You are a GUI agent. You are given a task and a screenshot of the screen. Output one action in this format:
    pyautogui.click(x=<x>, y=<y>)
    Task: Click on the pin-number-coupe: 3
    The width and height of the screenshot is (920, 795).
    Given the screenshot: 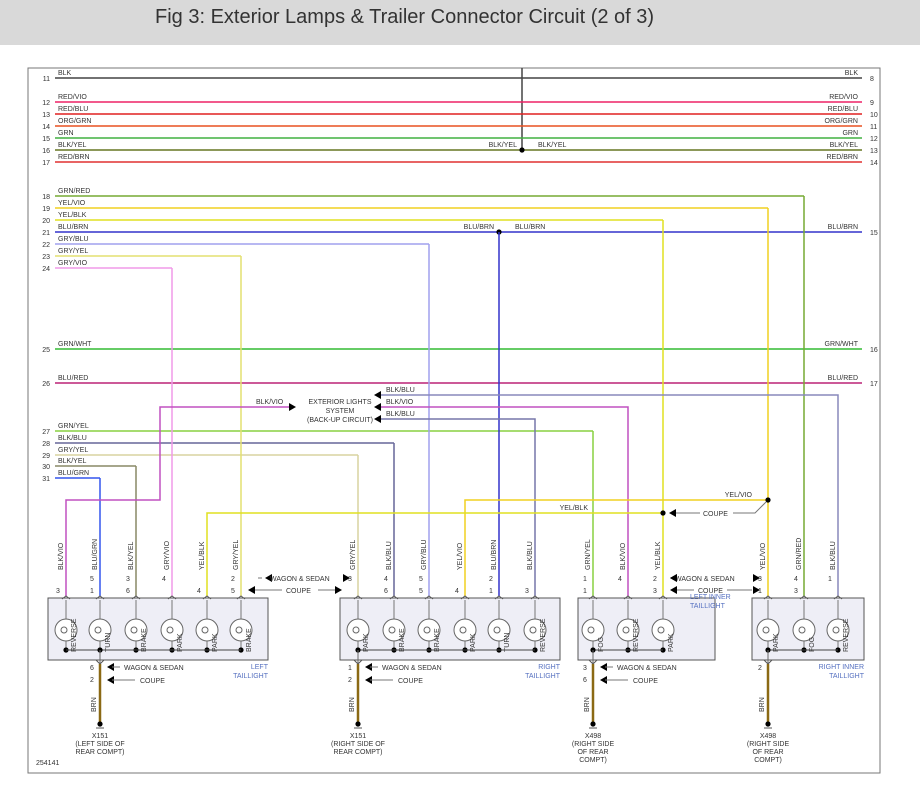 What is the action you would take?
    pyautogui.click(x=58, y=591)
    